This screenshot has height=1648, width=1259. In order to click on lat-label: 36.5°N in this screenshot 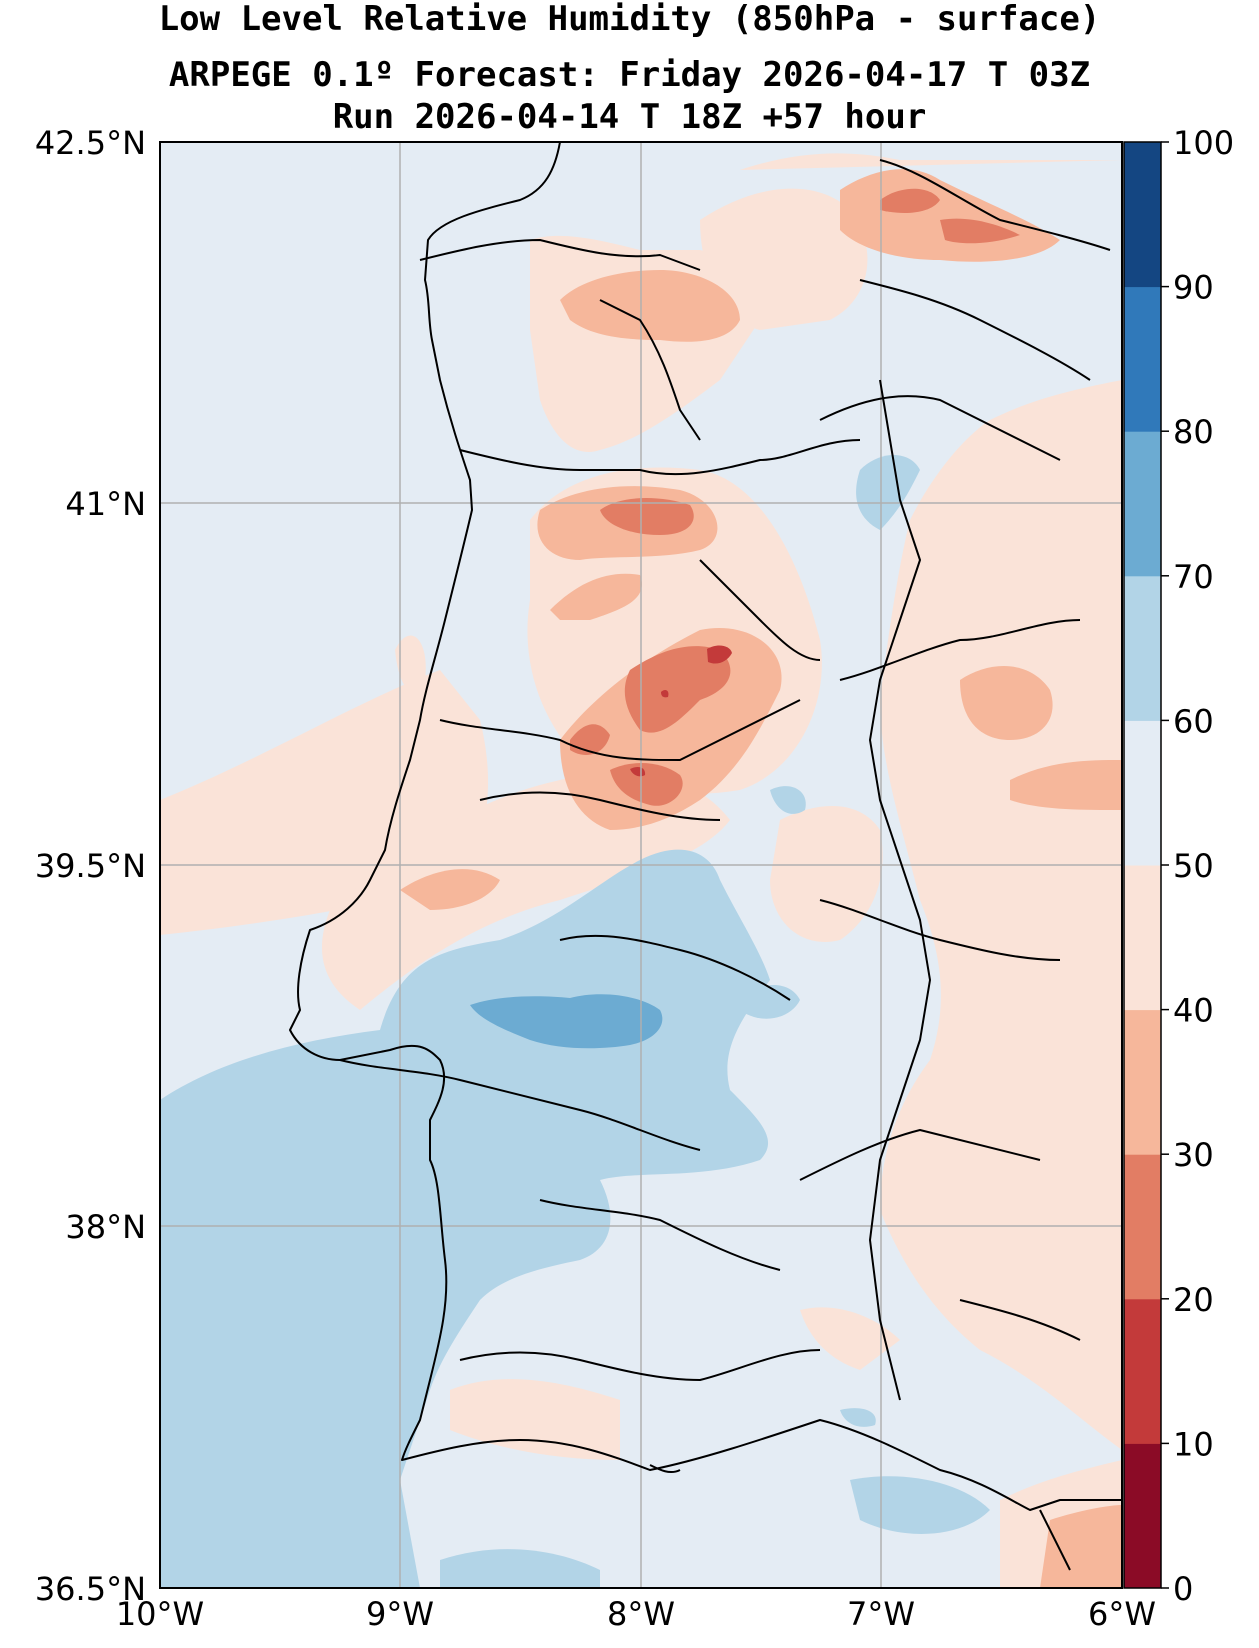, I will do `click(90, 1589)`.